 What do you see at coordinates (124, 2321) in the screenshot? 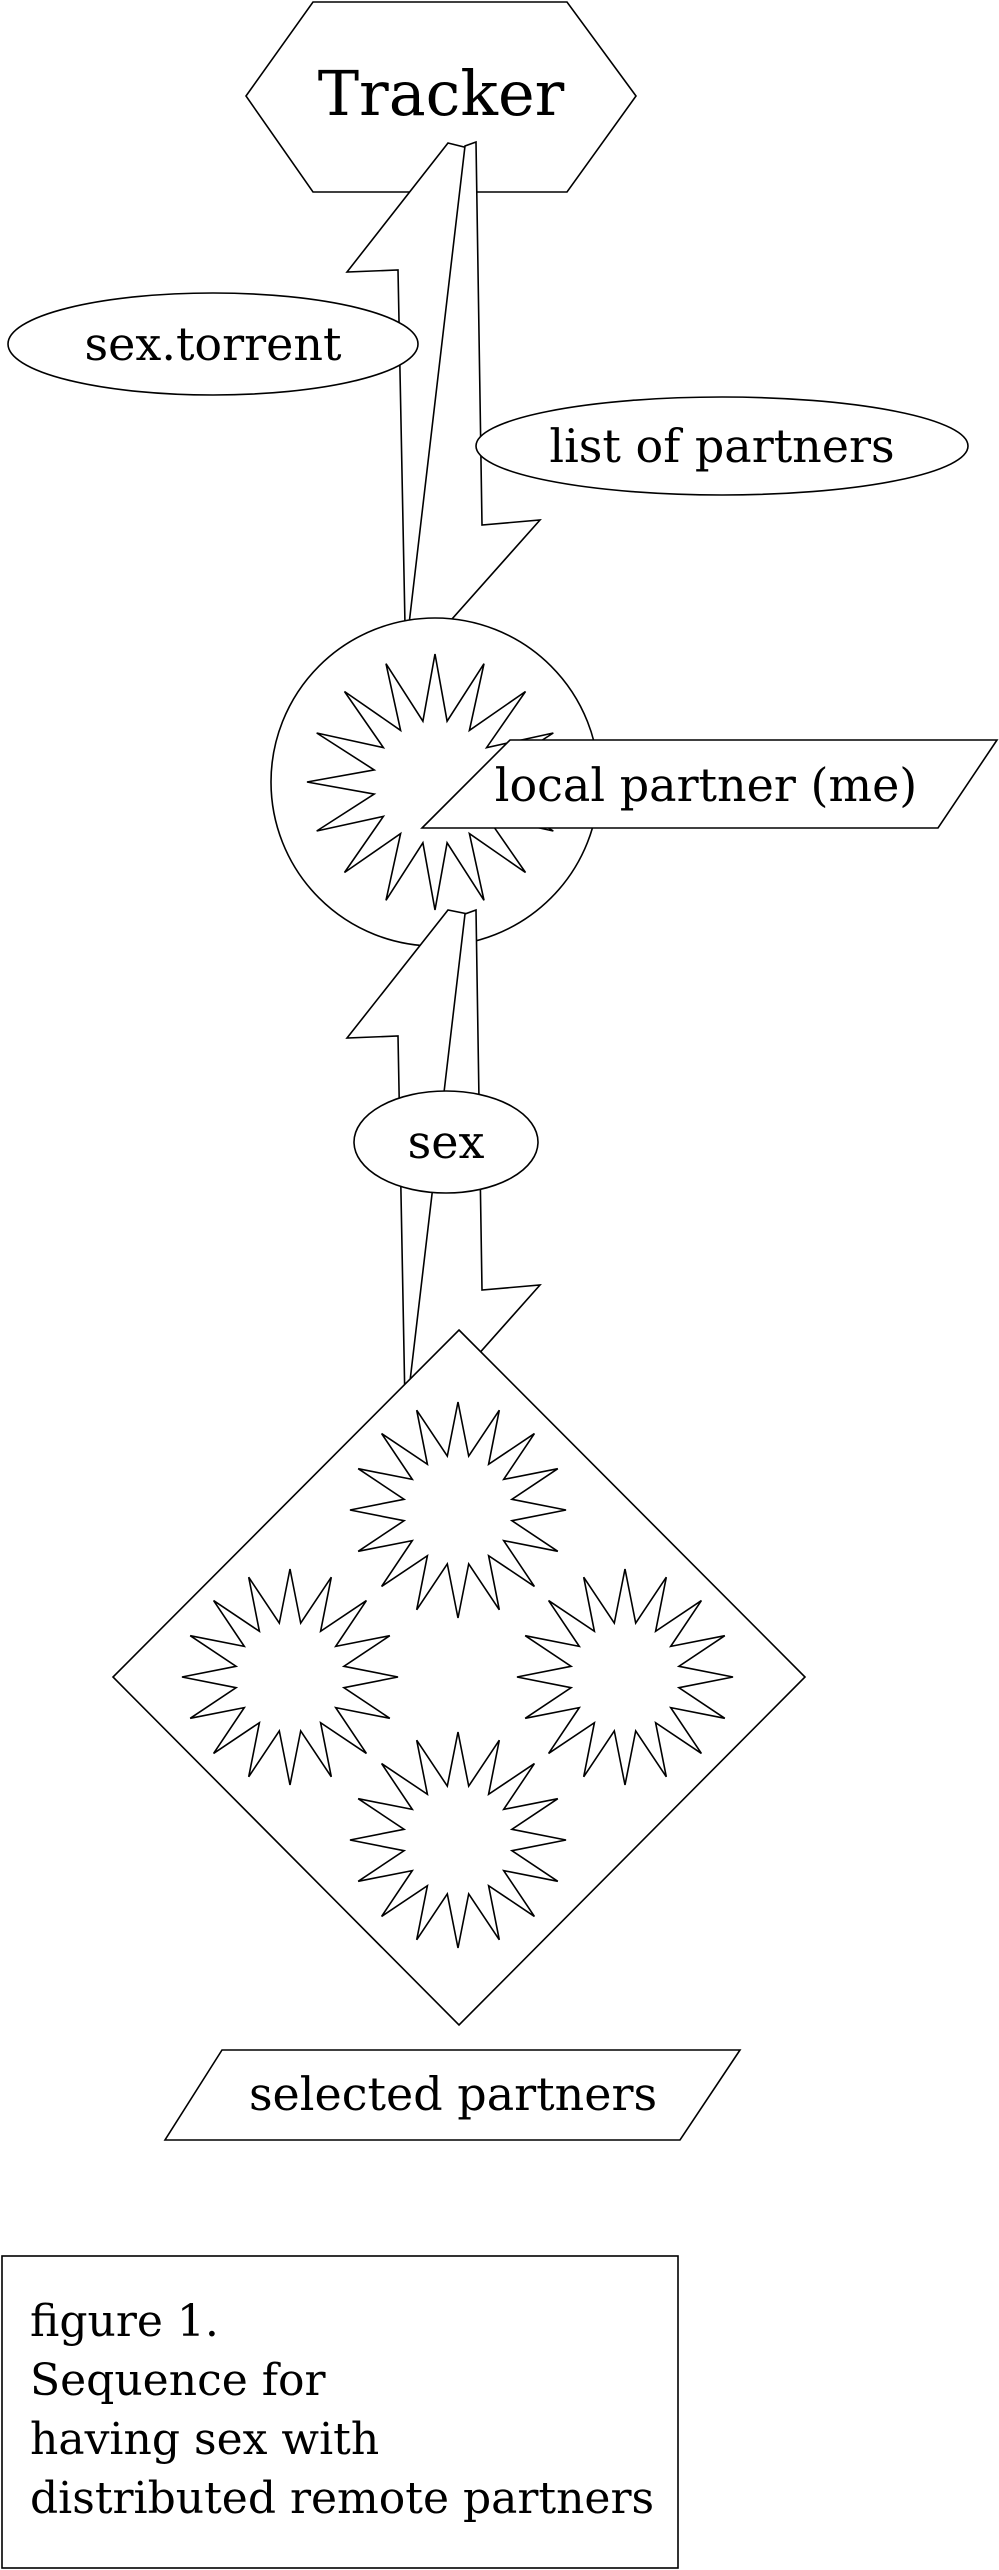
I see `caption-line-1: figure 1.` at bounding box center [124, 2321].